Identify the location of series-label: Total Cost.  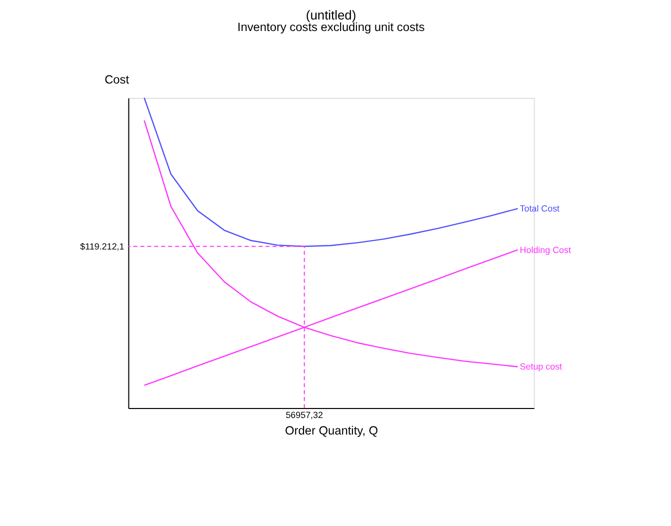
(540, 209).